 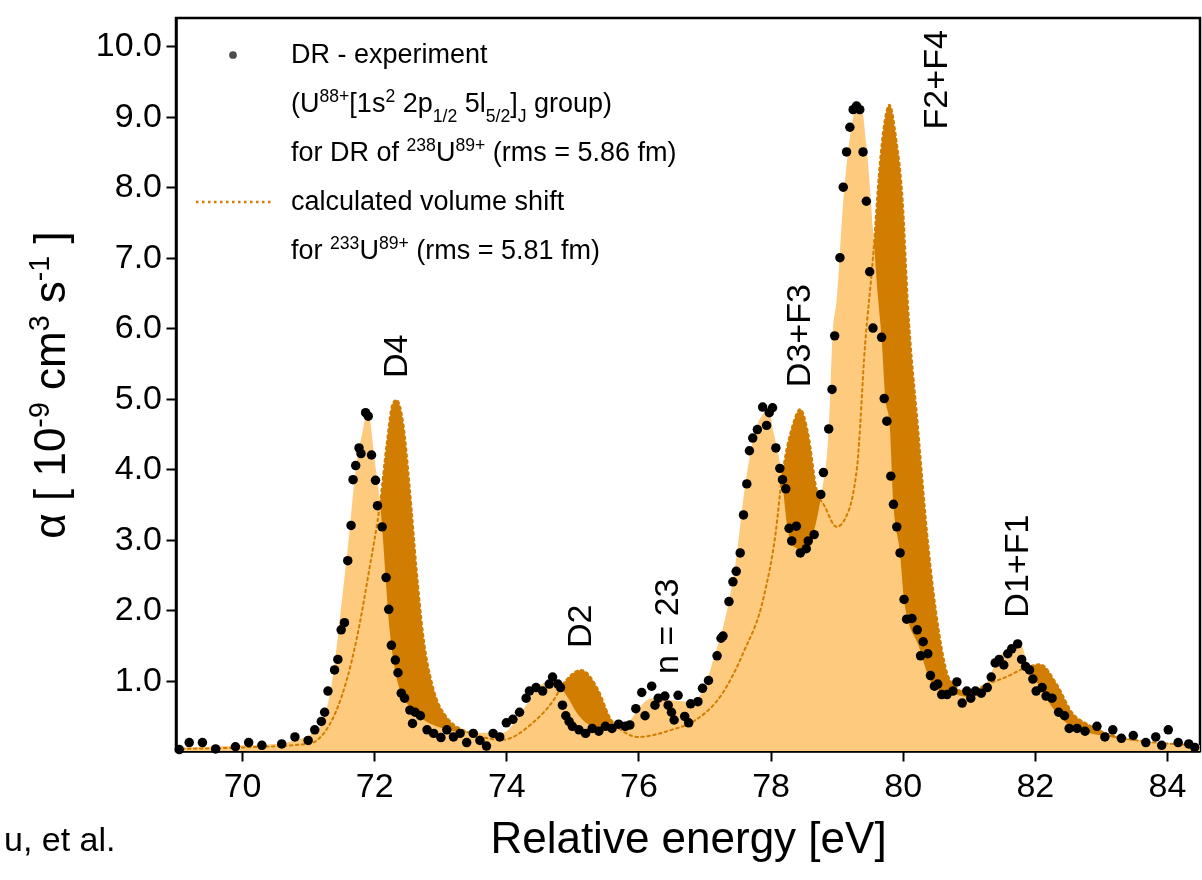 What do you see at coordinates (138, 396) in the screenshot?
I see `y-tick-label: 5.0` at bounding box center [138, 396].